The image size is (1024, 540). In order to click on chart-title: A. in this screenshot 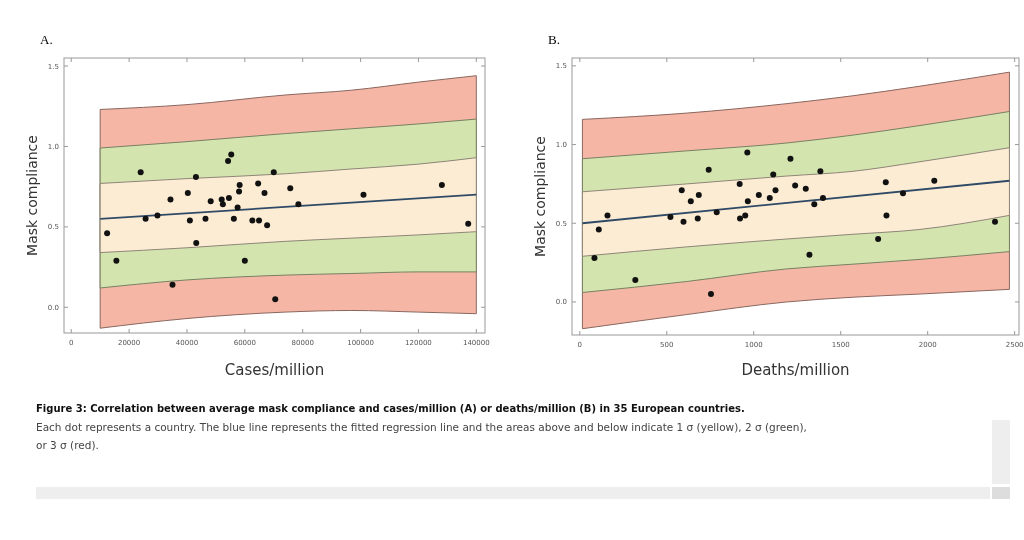, I will do `click(46, 39)`.